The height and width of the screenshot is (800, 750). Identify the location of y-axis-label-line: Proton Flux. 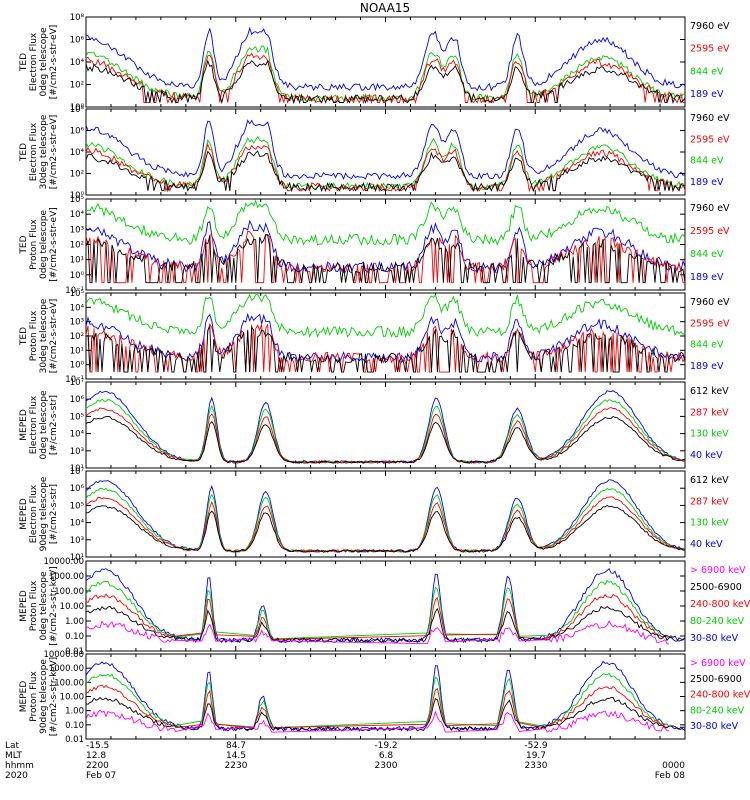
(34, 605).